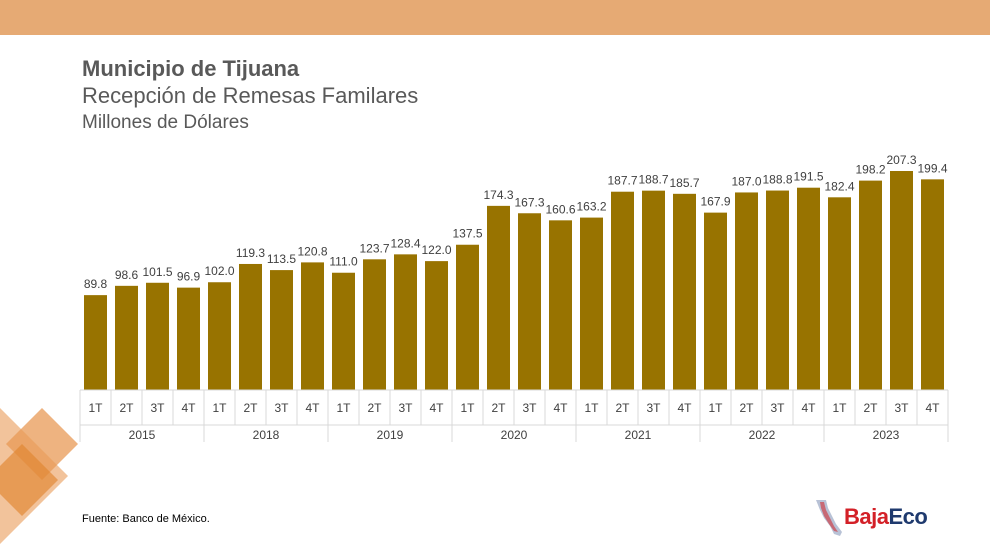 The width and height of the screenshot is (990, 556). What do you see at coordinates (908, 516) in the screenshot?
I see `logo-text-eco: Eco` at bounding box center [908, 516].